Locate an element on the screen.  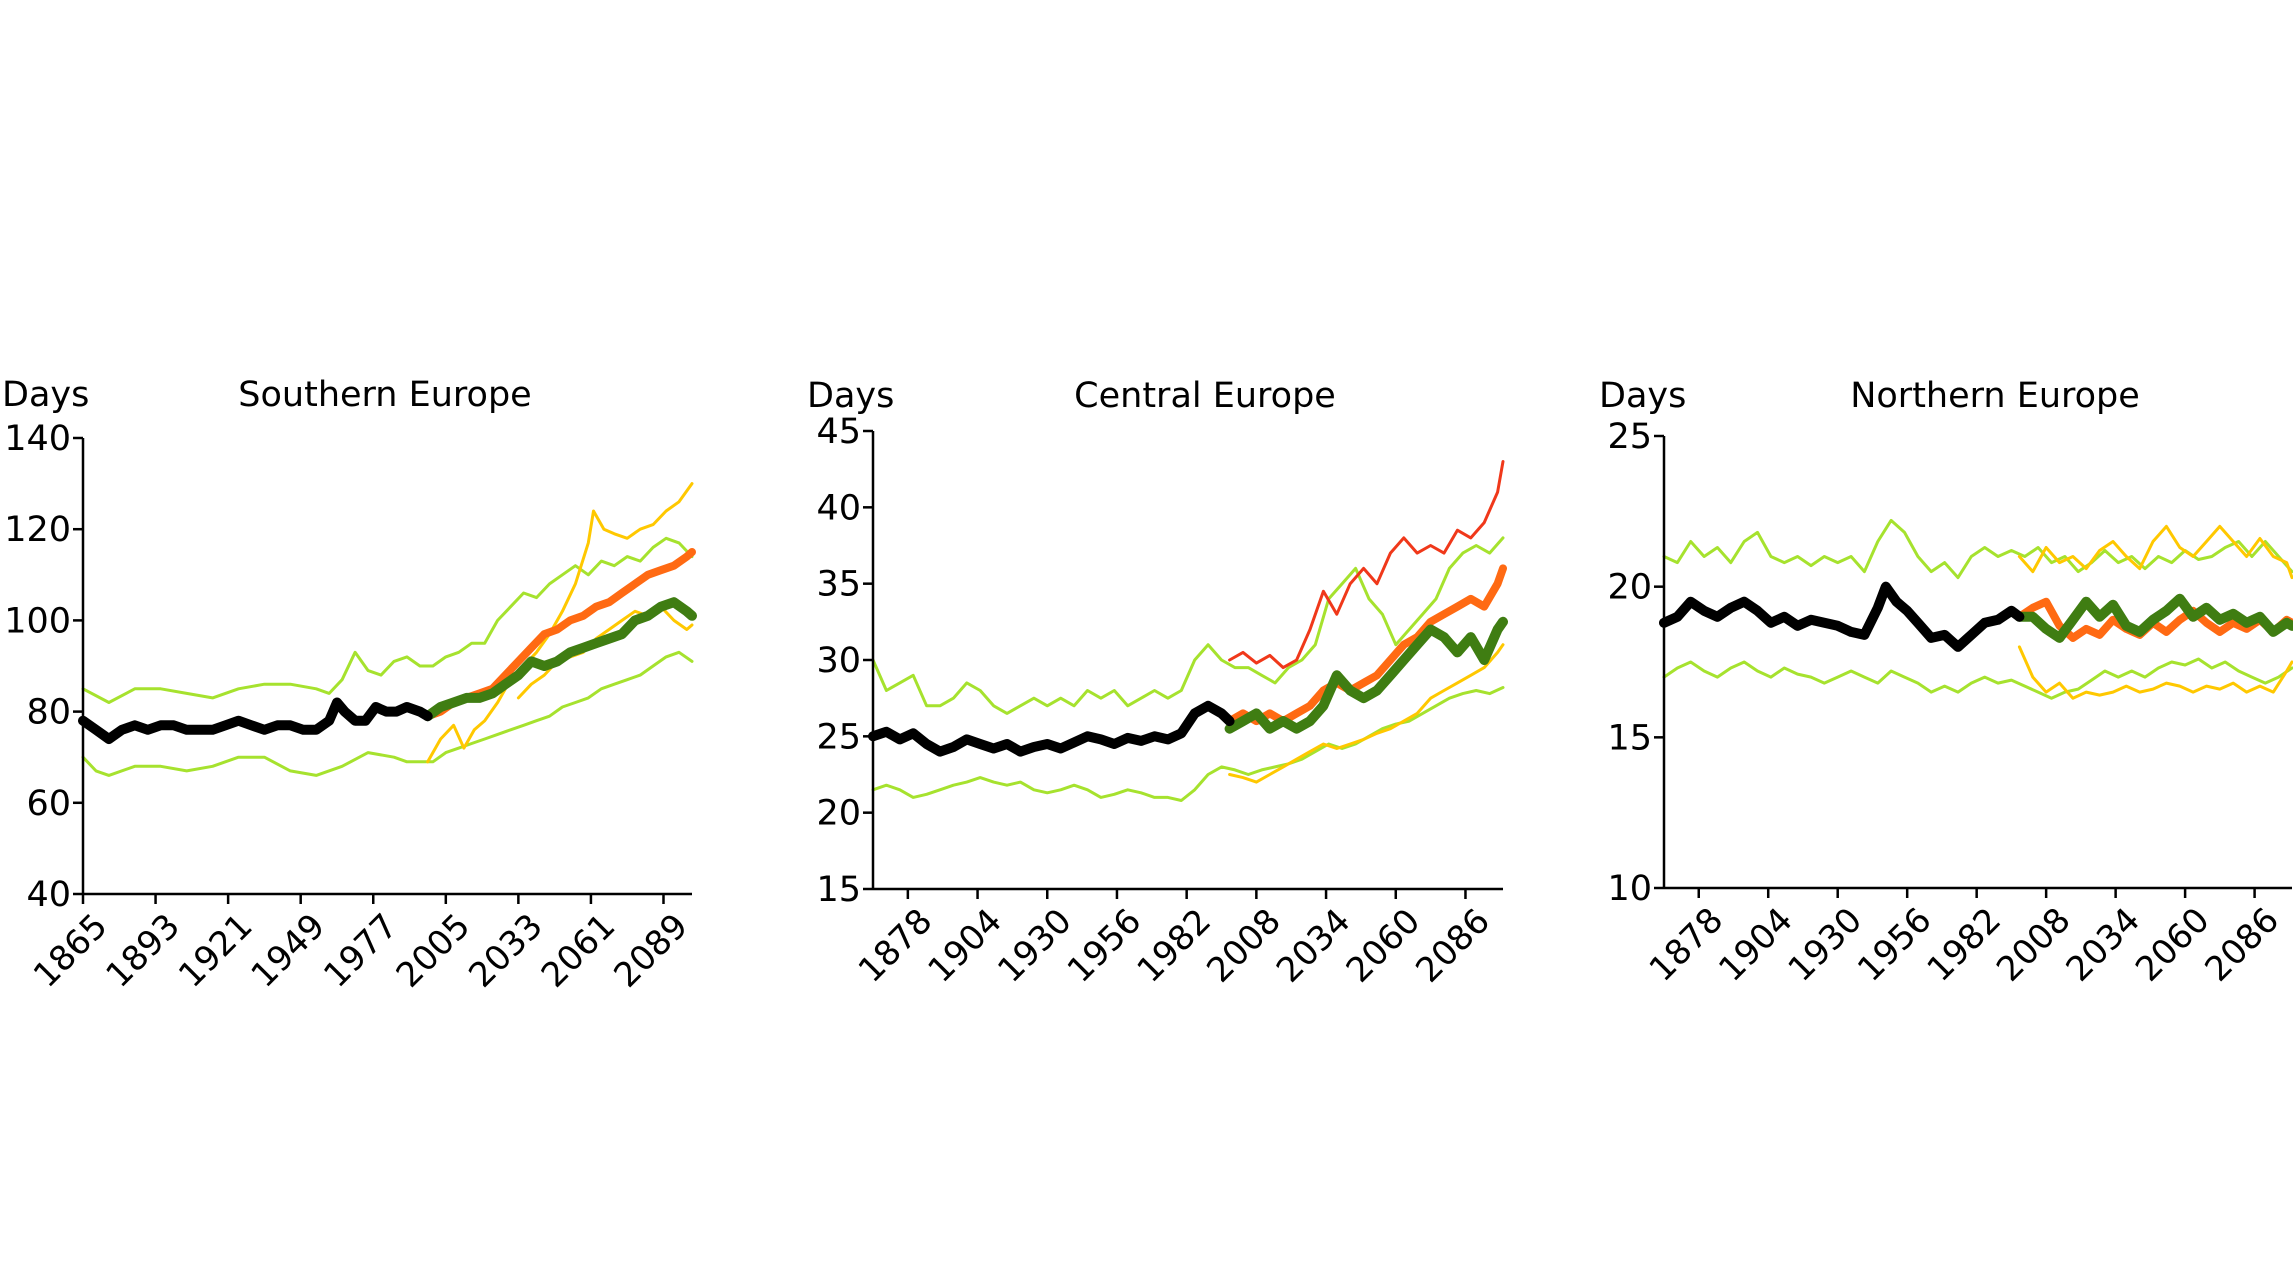
x-tick-label: 1865 is located at coordinates (70, 950).